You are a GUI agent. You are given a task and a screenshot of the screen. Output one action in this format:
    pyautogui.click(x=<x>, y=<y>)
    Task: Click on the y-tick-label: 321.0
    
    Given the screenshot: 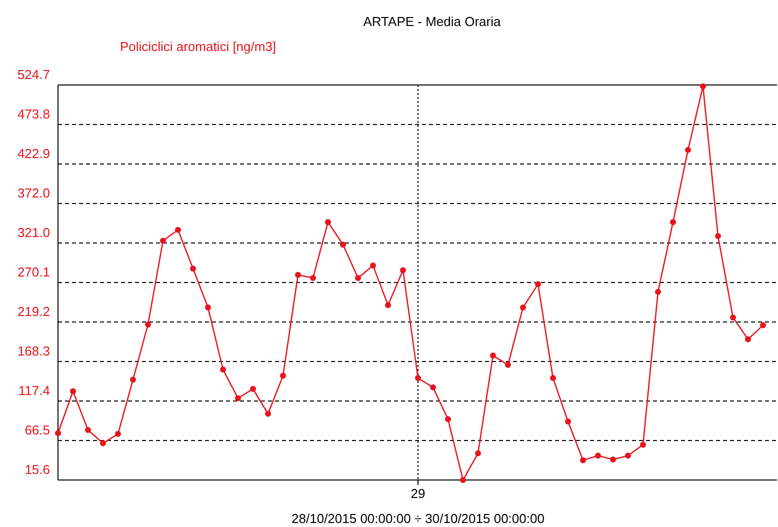 What is the action you would take?
    pyautogui.click(x=33, y=232)
    